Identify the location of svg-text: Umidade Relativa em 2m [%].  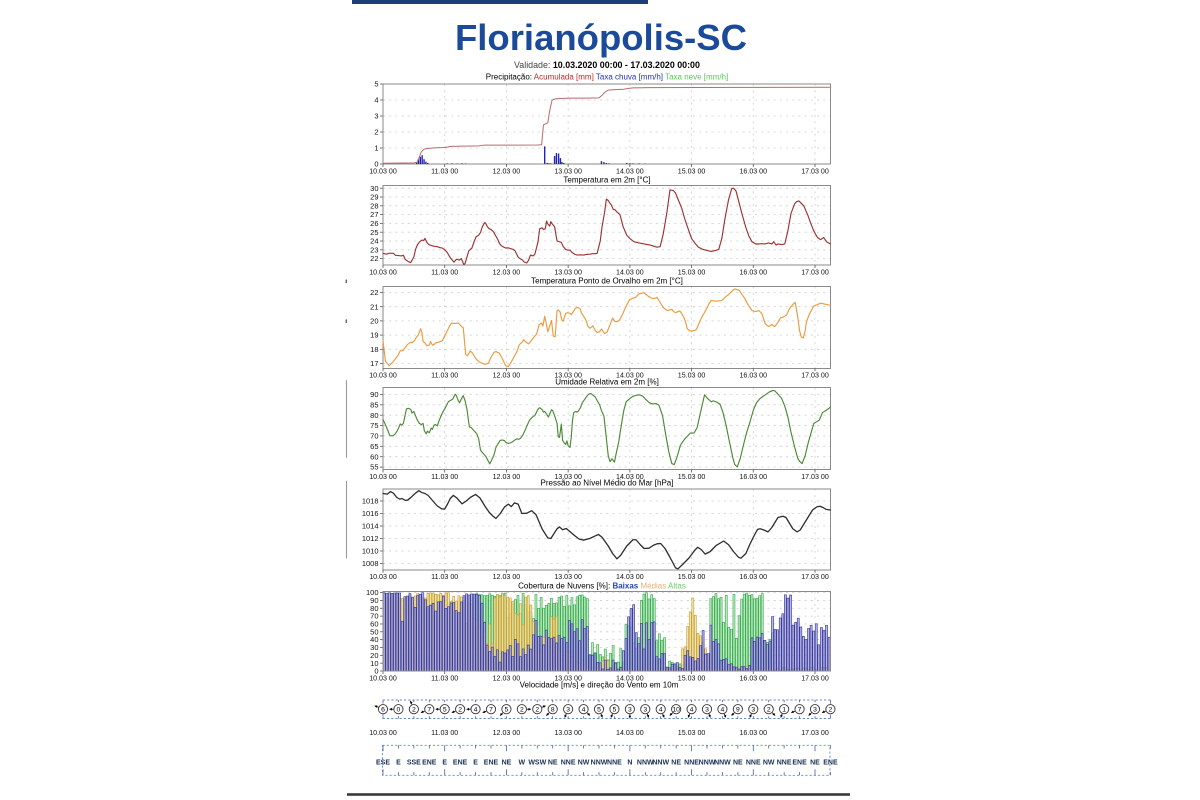
(607, 382).